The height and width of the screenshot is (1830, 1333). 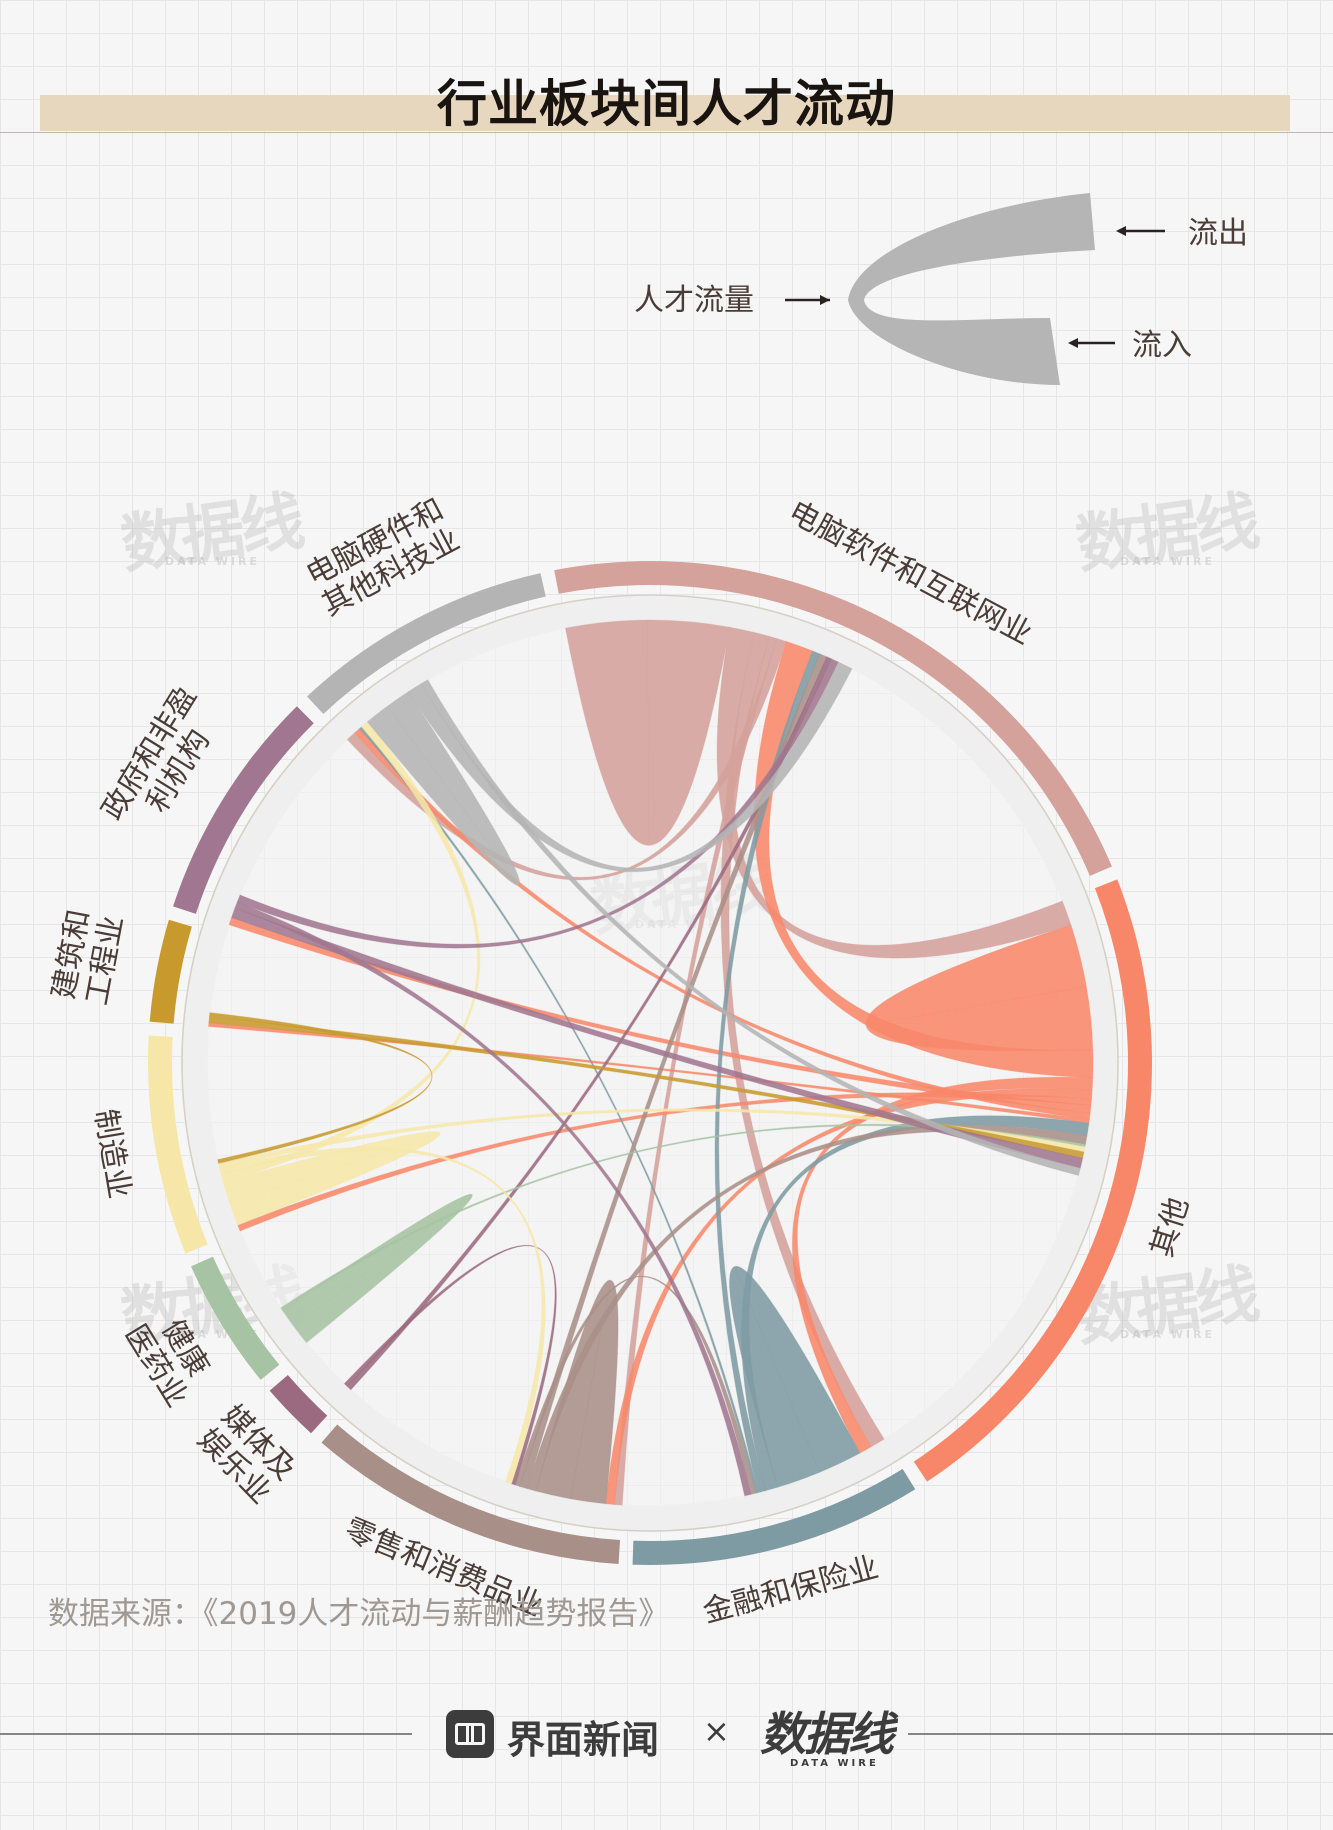 I want to click on title-band, so click(x=665, y=113).